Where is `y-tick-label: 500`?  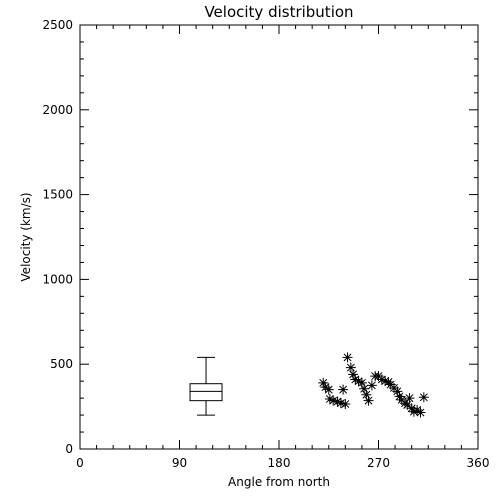 y-tick-label: 500 is located at coordinates (61, 364).